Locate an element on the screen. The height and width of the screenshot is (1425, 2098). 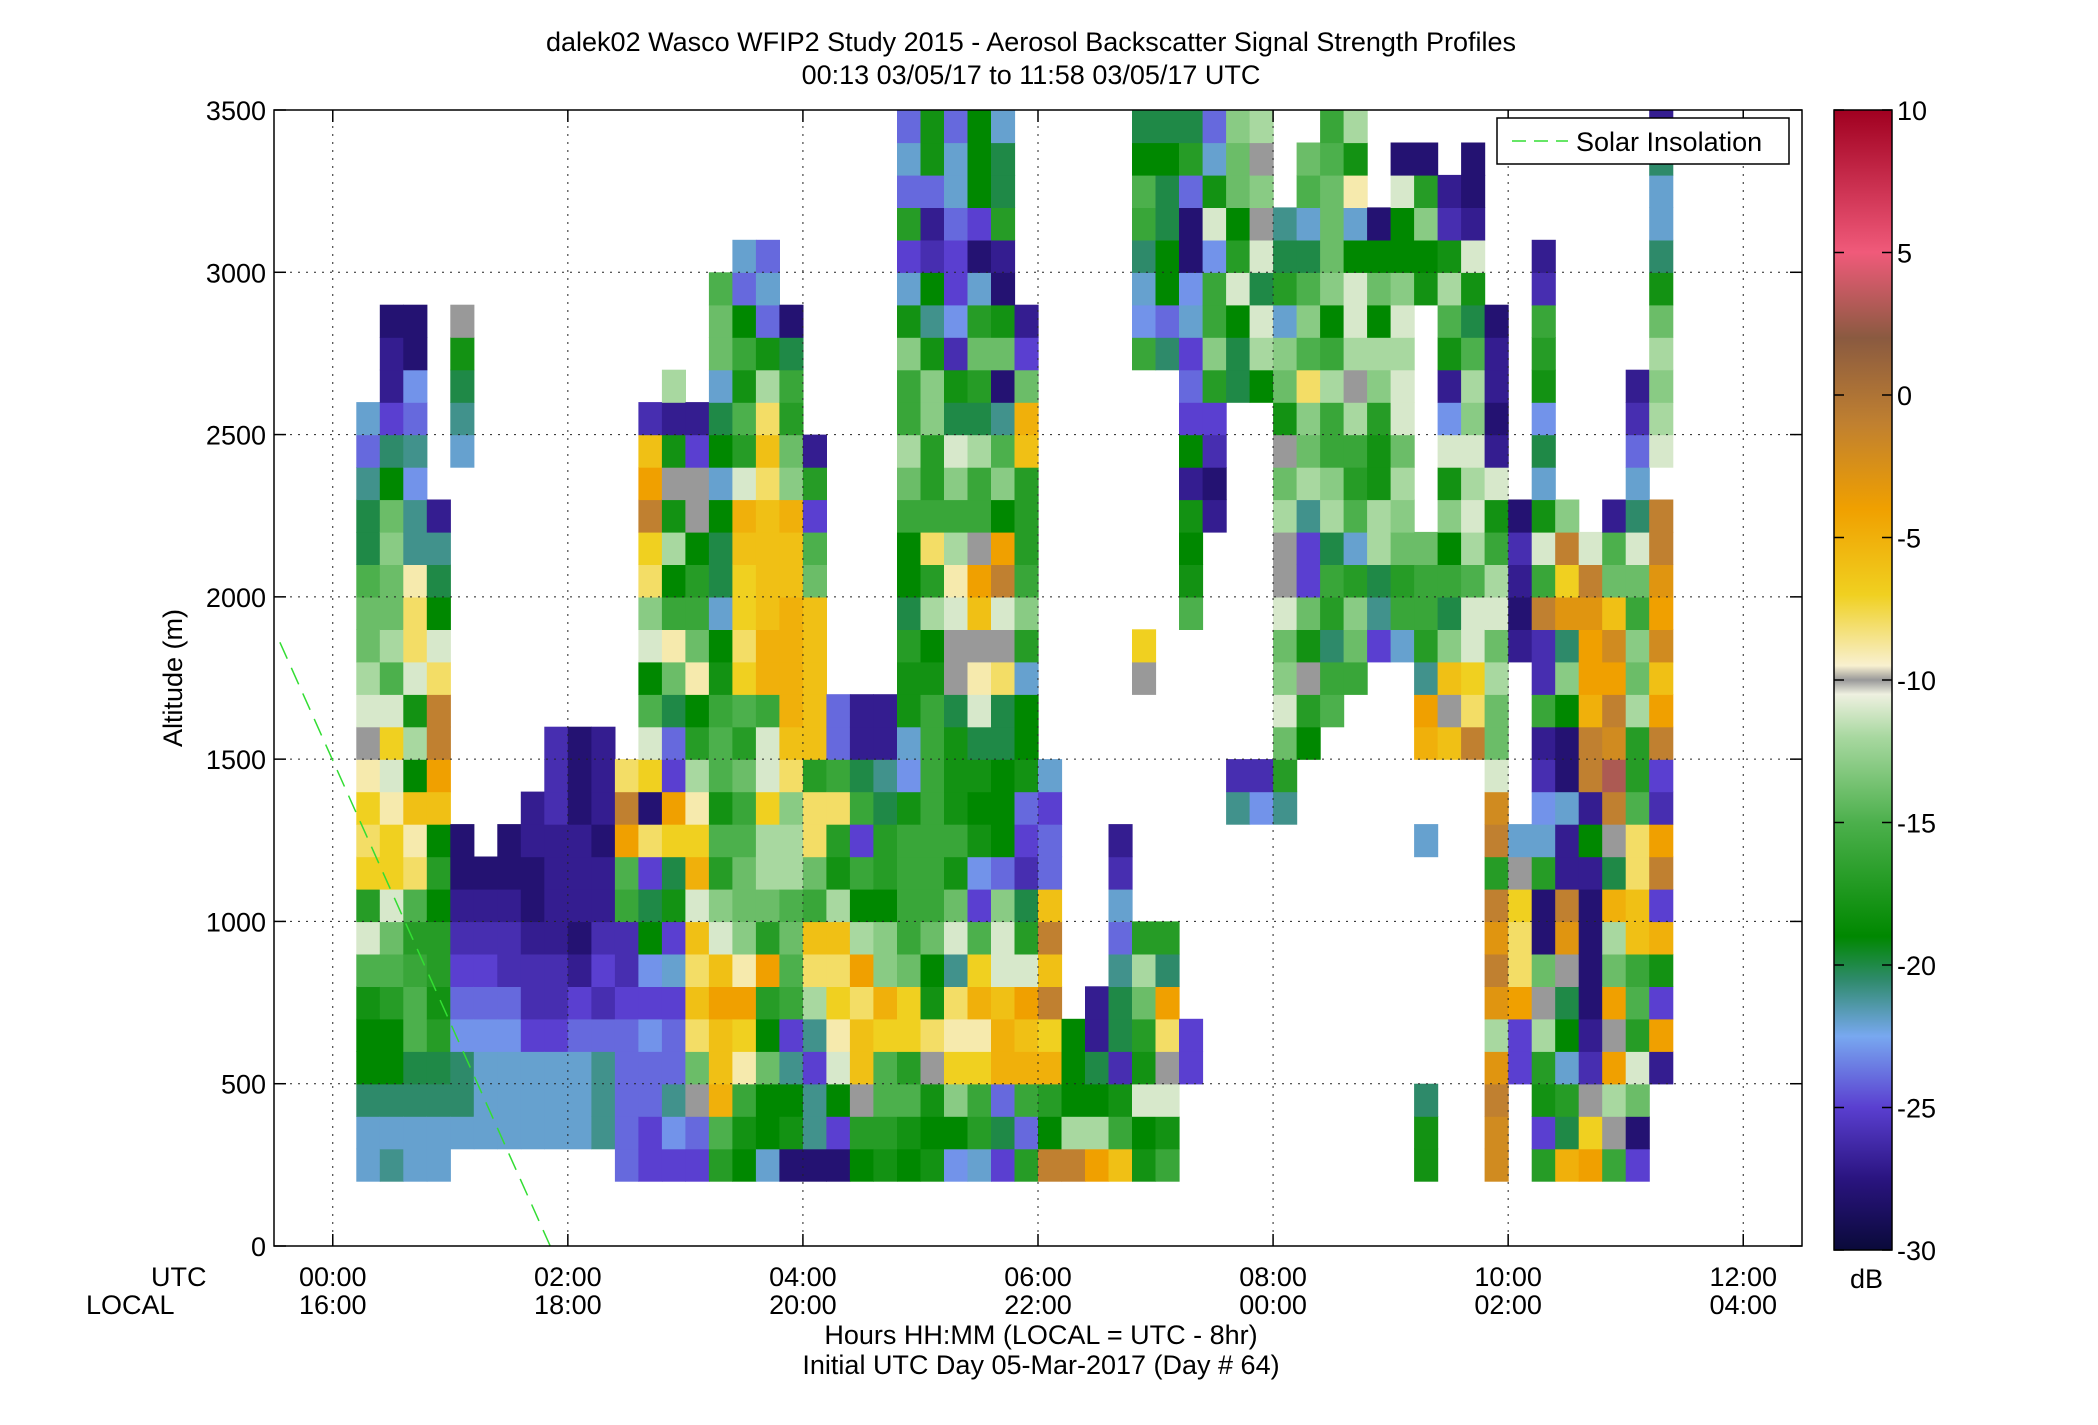
chart-subtitle: 00:13 03/05/17 to 11:58 03/05/17 UTC is located at coordinates (1031, 75).